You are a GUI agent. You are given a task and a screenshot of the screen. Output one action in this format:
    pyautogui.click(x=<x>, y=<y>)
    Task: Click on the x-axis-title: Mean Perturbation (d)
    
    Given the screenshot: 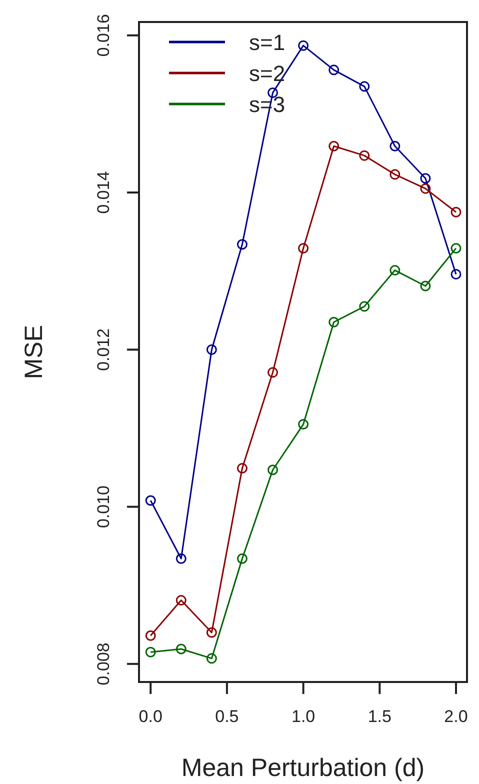 What is the action you would take?
    pyautogui.click(x=303, y=768)
    